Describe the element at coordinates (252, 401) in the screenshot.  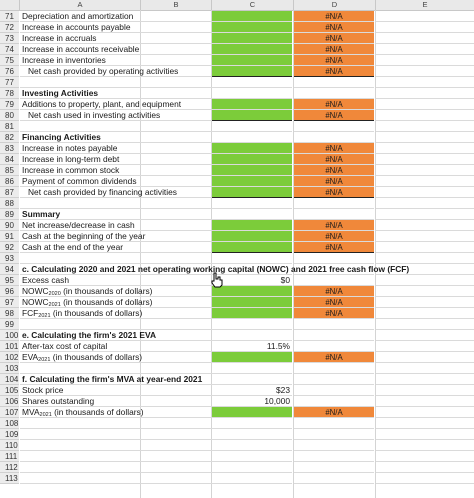
I see `cell-c: 10,000` at that location.